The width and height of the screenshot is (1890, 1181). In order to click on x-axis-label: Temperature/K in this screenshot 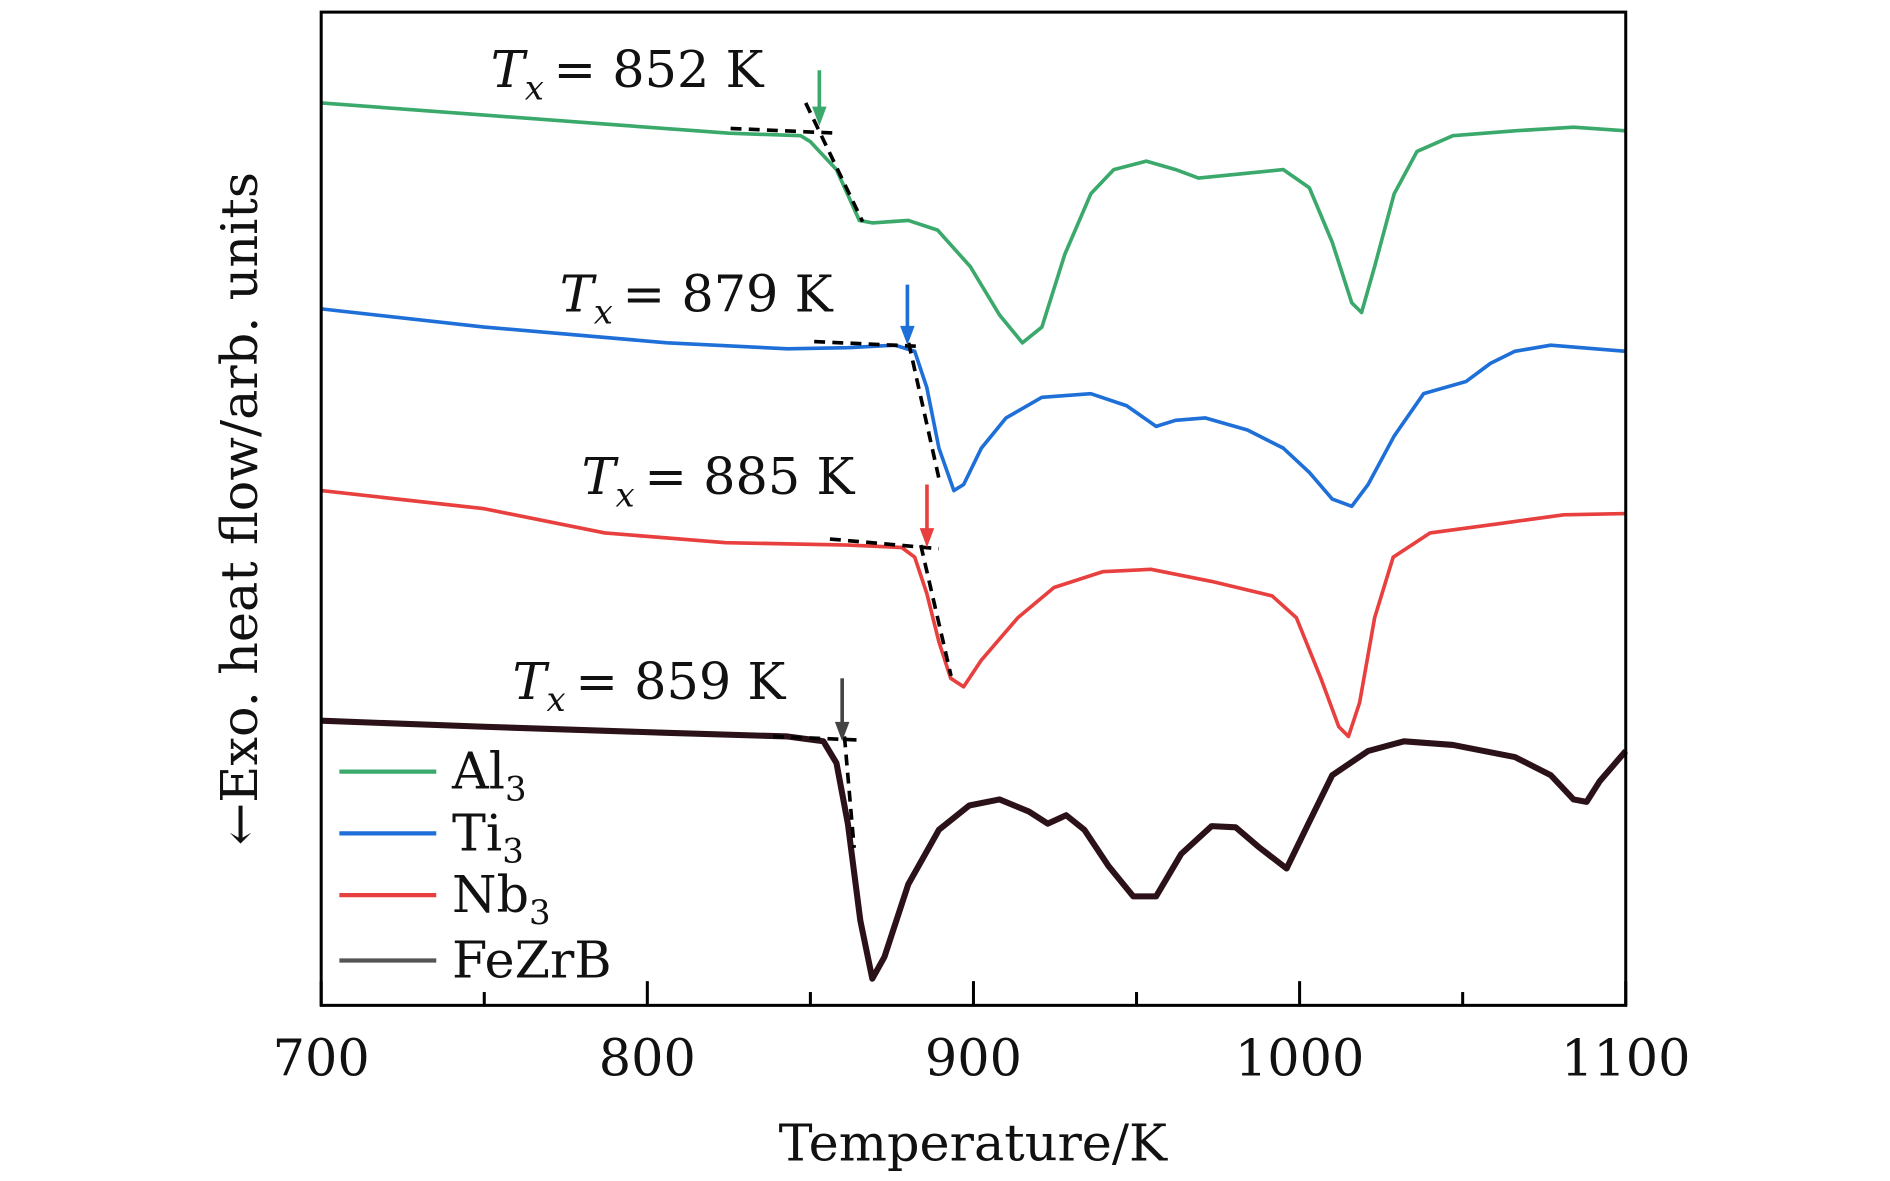, I will do `click(973, 1142)`.